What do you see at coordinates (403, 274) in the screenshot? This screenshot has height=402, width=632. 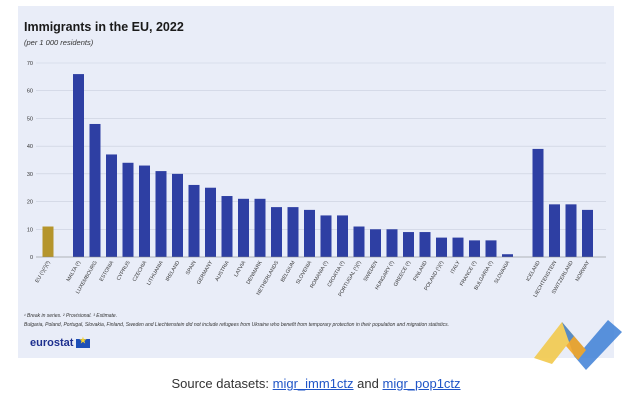 I see `x-tick-label: GREECE (²)` at bounding box center [403, 274].